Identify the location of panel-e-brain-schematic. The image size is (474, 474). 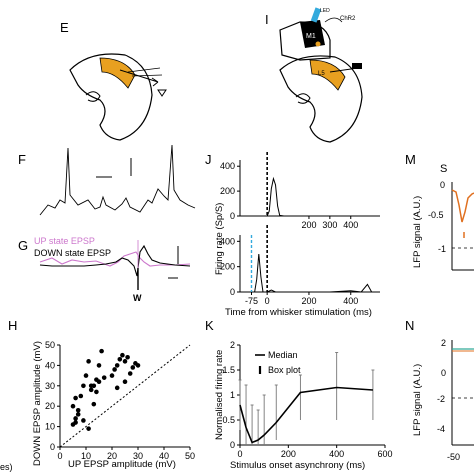
(118, 97).